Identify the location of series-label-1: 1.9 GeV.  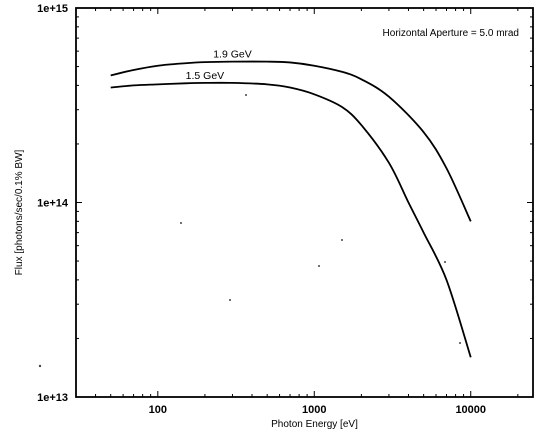
(232, 55).